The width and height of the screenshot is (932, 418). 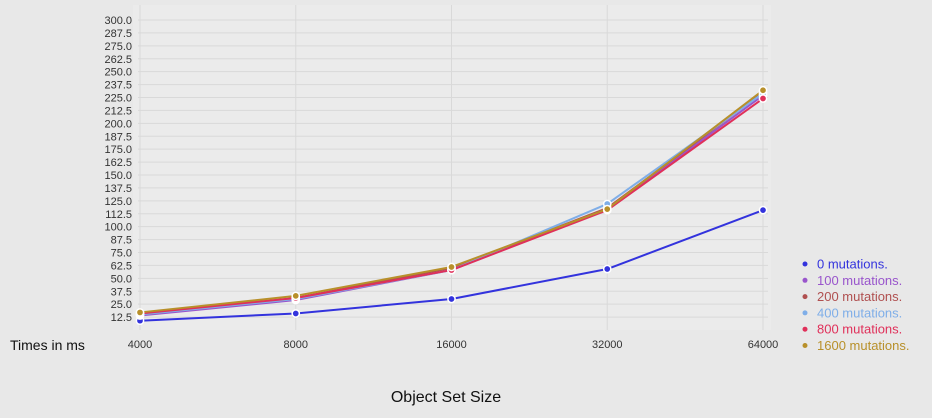 What do you see at coordinates (118, 176) in the screenshot?
I see `y-tick-label: 150.0` at bounding box center [118, 176].